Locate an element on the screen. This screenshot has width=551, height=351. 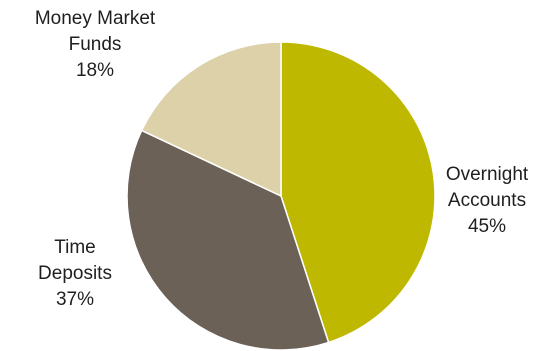
slice-label-line: Time is located at coordinates (75, 247).